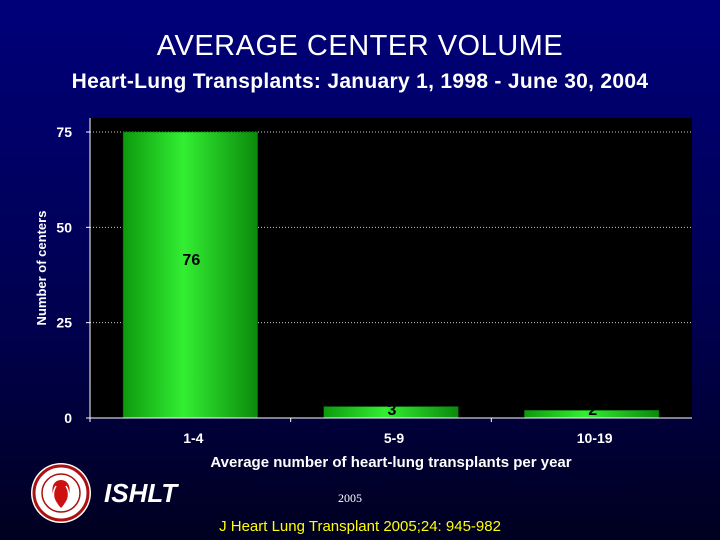 This screenshot has height=540, width=720. Describe the element at coordinates (392, 410) in the screenshot. I see `bar-data-label: 3` at that location.